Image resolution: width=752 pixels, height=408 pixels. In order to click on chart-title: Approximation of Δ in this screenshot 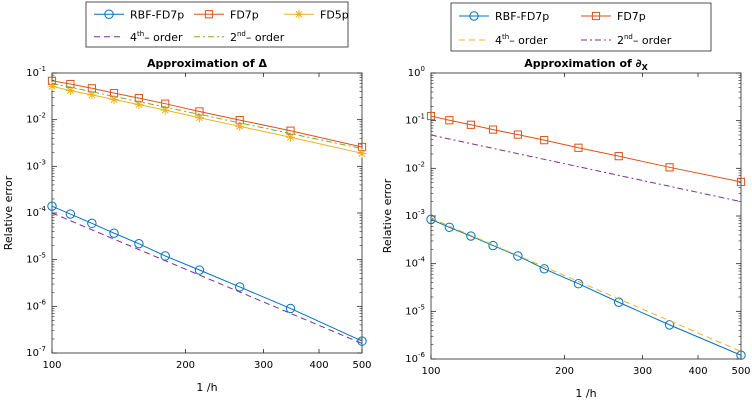, I will do `click(207, 63)`.